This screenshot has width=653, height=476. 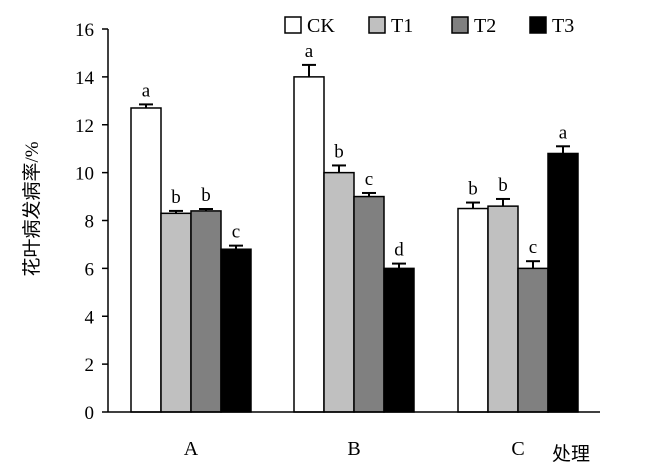 I want to click on y-tick-label: 8, so click(x=90, y=222).